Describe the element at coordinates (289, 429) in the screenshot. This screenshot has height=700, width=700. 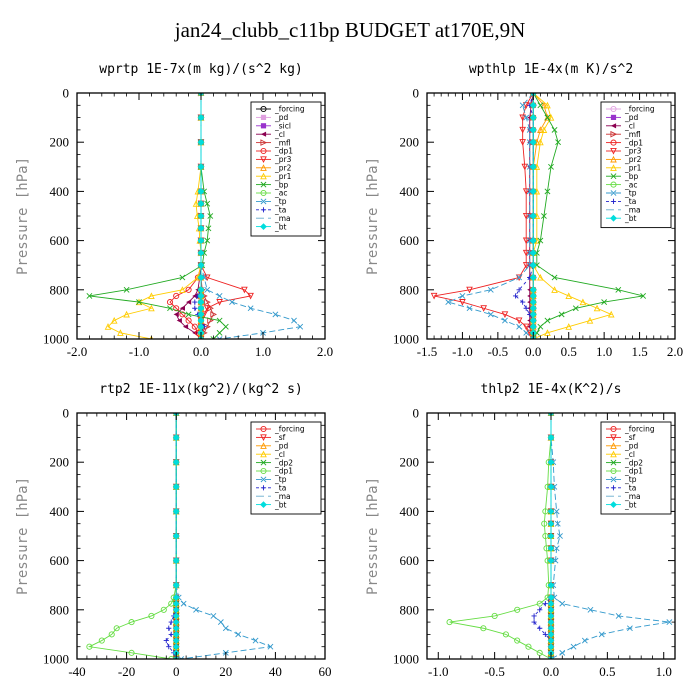
I see `legend-label: _forcing` at that location.